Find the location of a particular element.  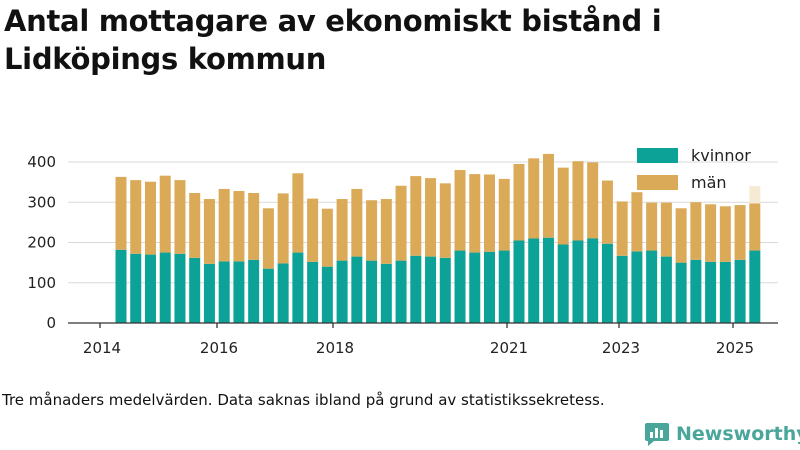

y-tick-label: 200 is located at coordinates (41, 243).